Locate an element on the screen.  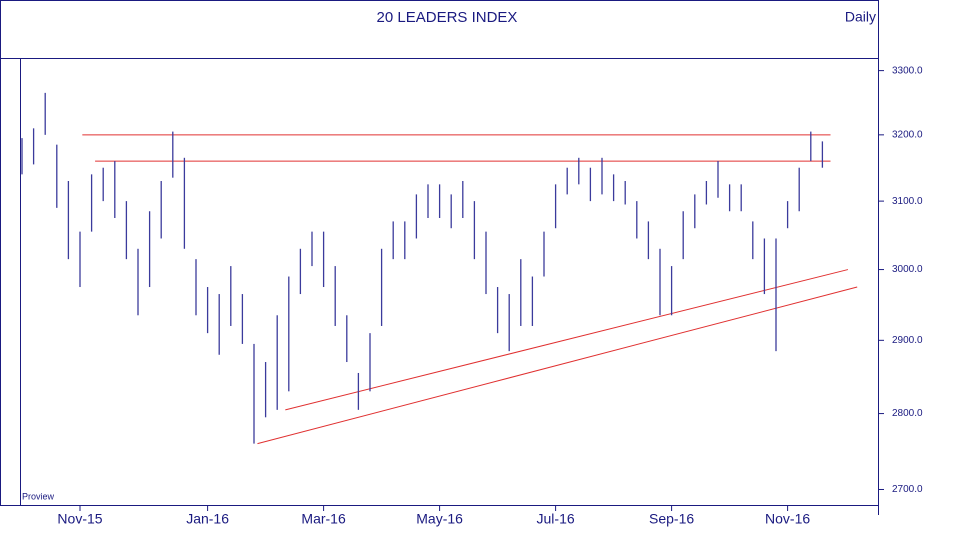
x-tick-label: Sep-16 is located at coordinates (671, 519).